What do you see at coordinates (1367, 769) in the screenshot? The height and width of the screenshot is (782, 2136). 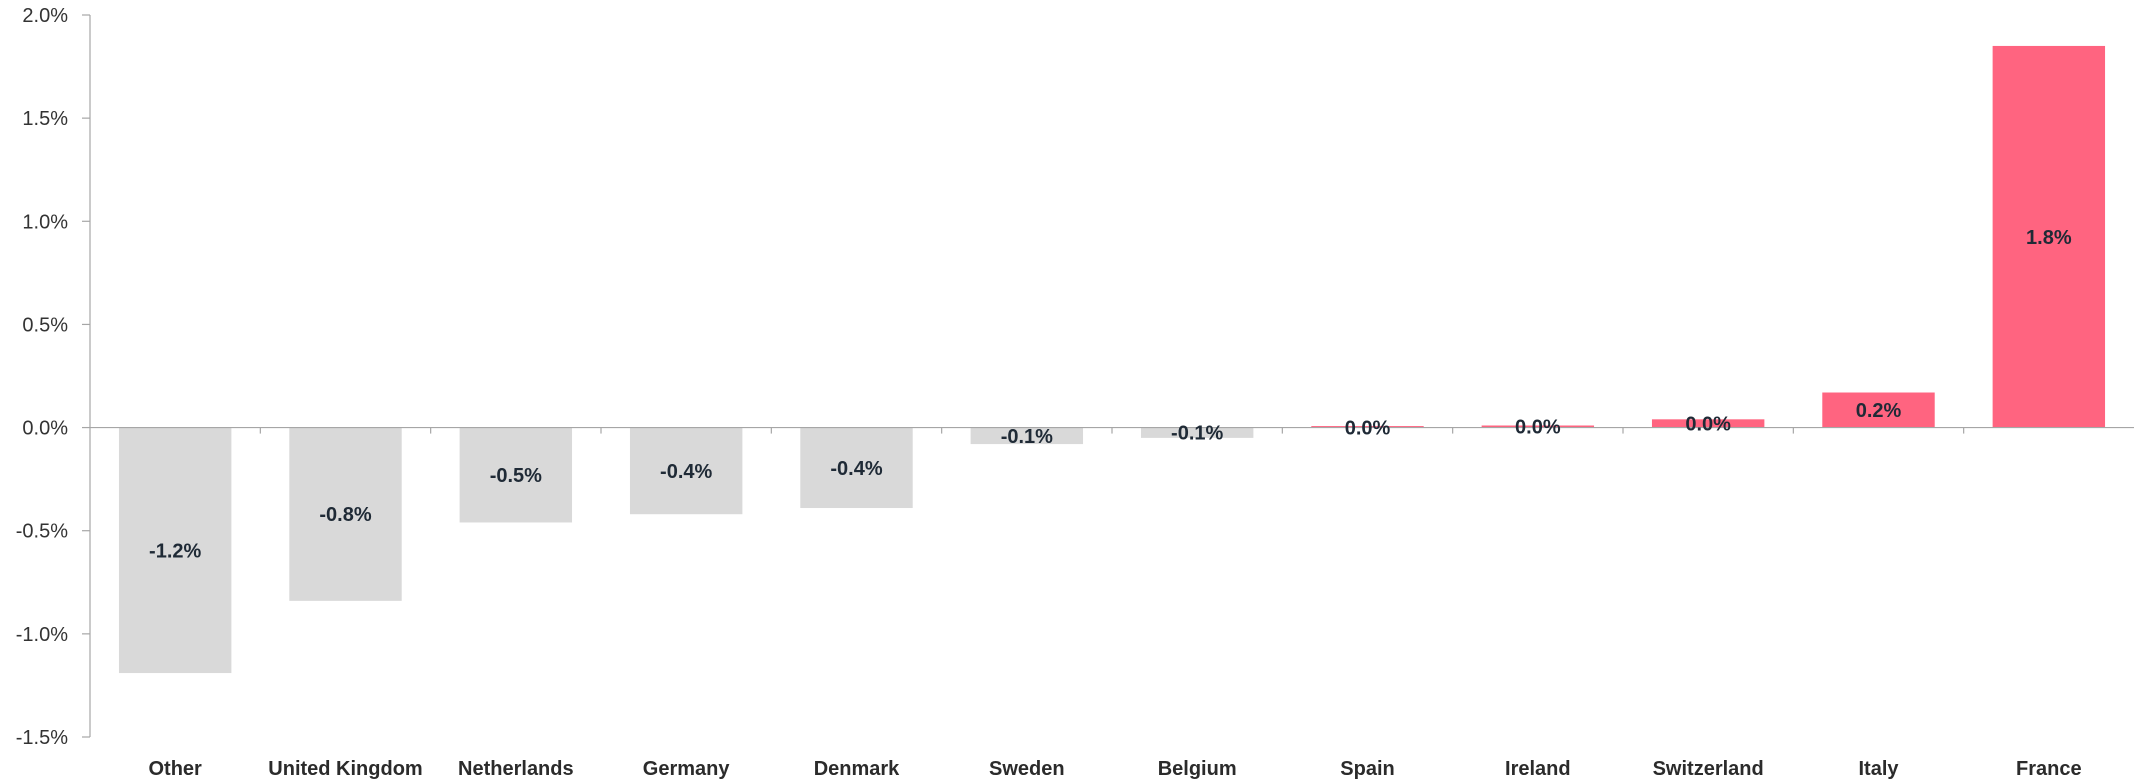 I see `category-label: Spain` at bounding box center [1367, 769].